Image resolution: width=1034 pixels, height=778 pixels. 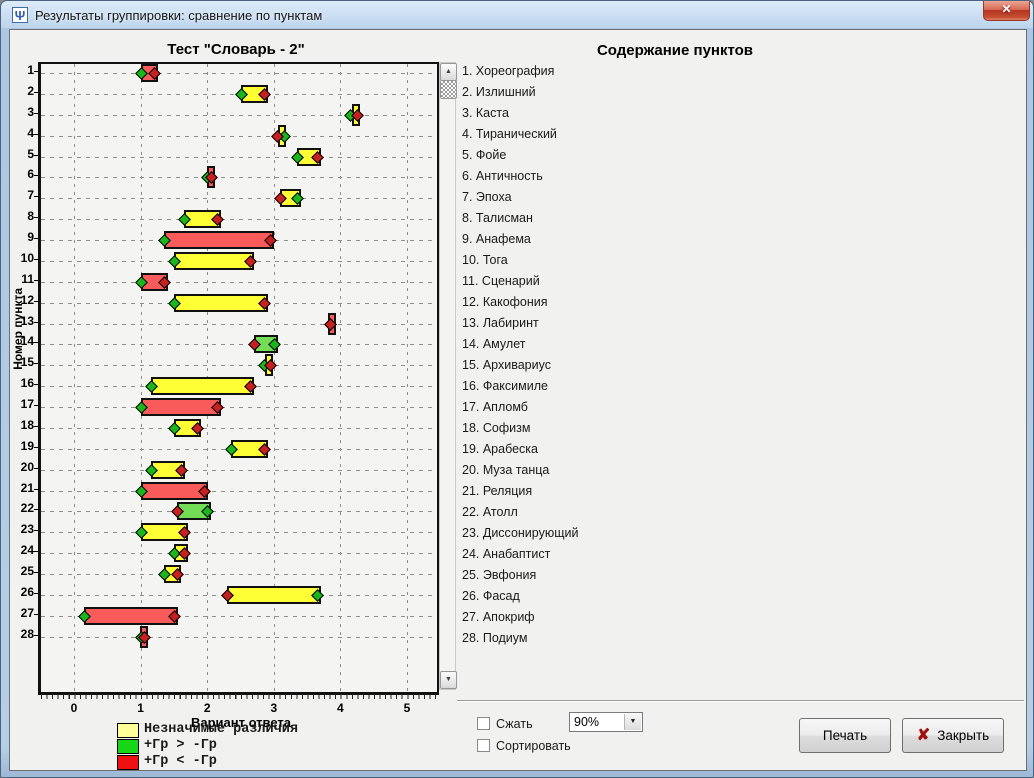 I want to click on item-label: 4. Тиранический, so click(x=509, y=134).